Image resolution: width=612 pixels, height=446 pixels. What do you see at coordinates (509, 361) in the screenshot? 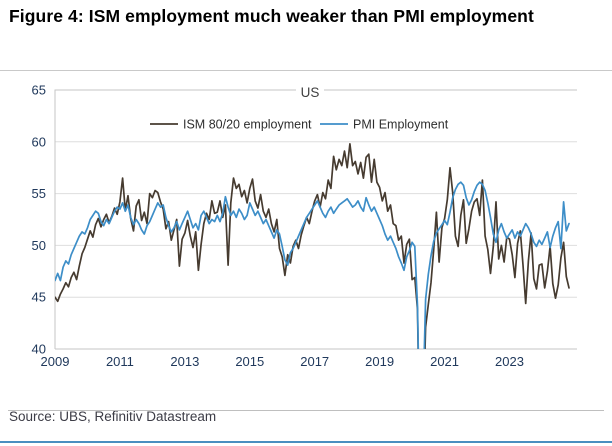
I see `x-tick-label: 2023` at bounding box center [509, 361].